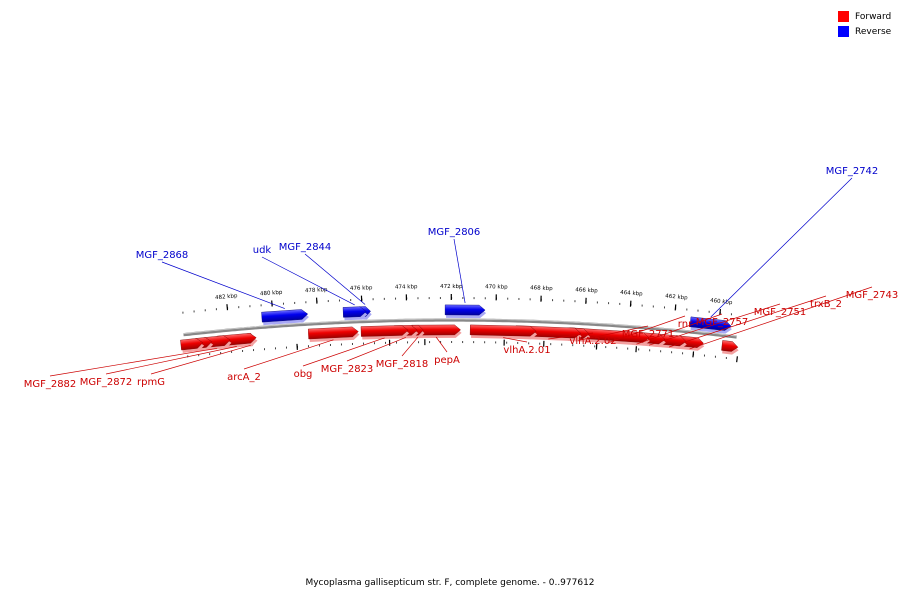  What do you see at coordinates (316, 290) in the screenshot?
I see `tick-label: 478 kbp` at bounding box center [316, 290].